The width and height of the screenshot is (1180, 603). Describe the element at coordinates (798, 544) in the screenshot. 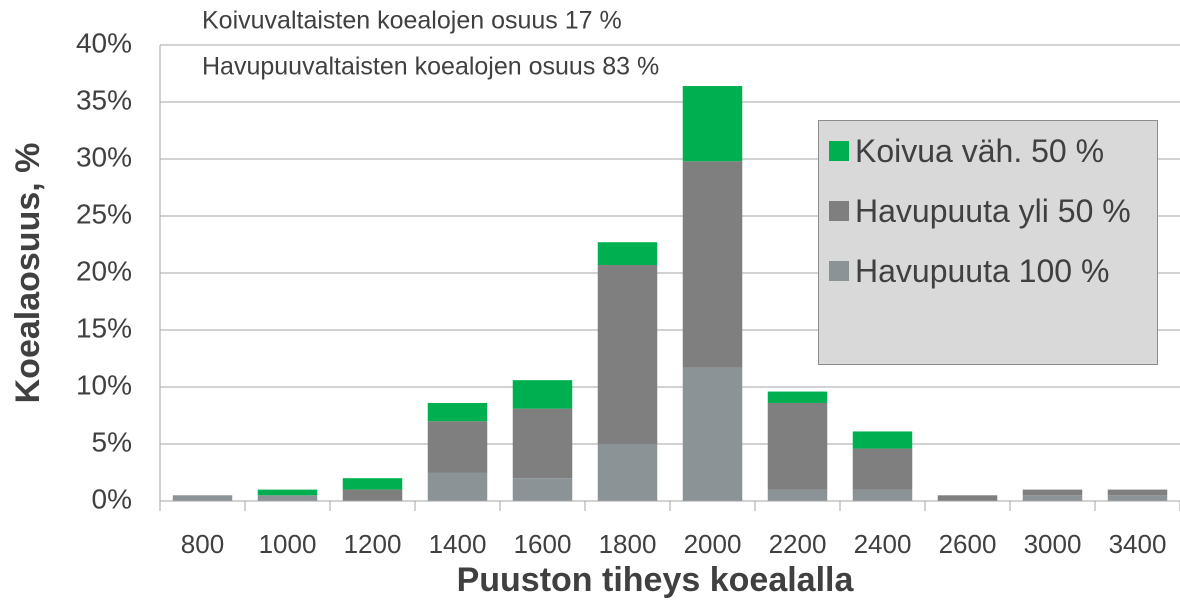

I see `x-tick-label: 2200` at that location.